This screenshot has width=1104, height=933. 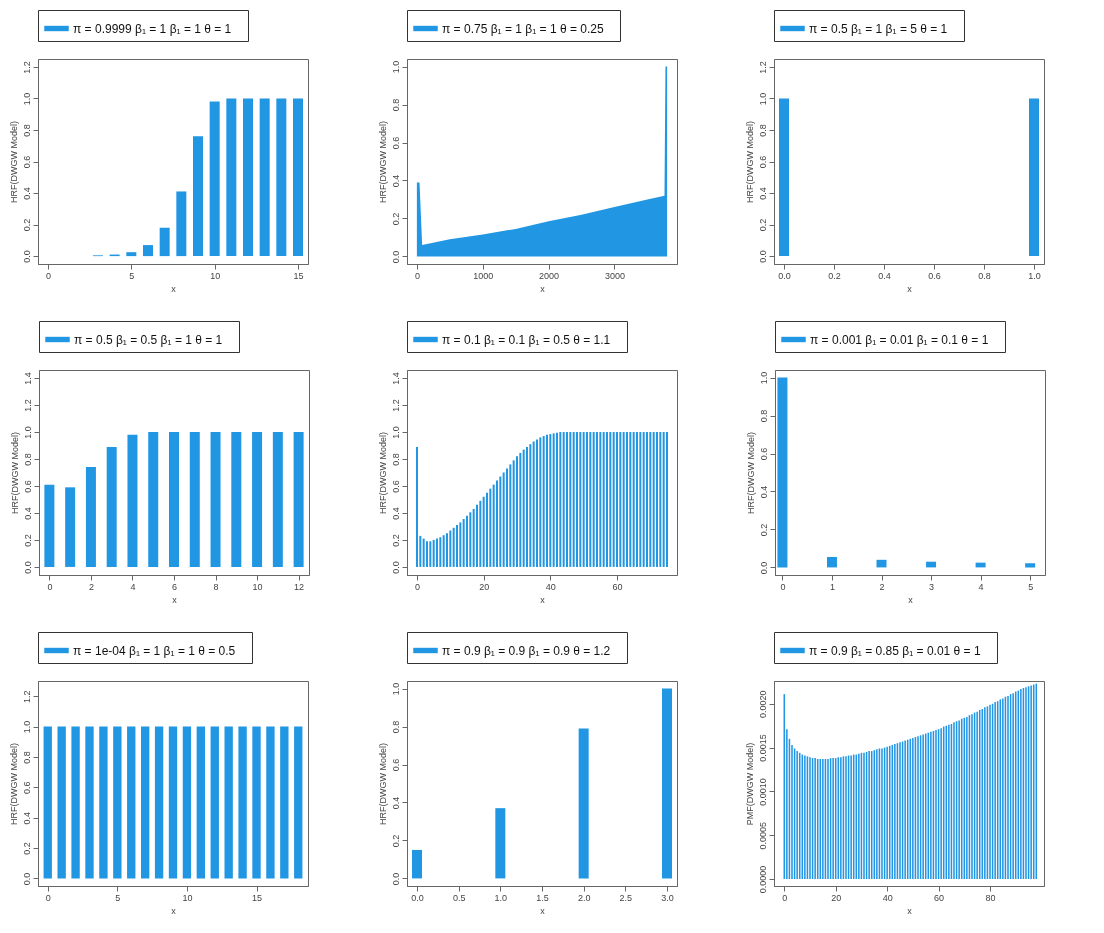 What do you see at coordinates (762, 879) in the screenshot?
I see `y-tick-label: 0.0000` at bounding box center [762, 879].